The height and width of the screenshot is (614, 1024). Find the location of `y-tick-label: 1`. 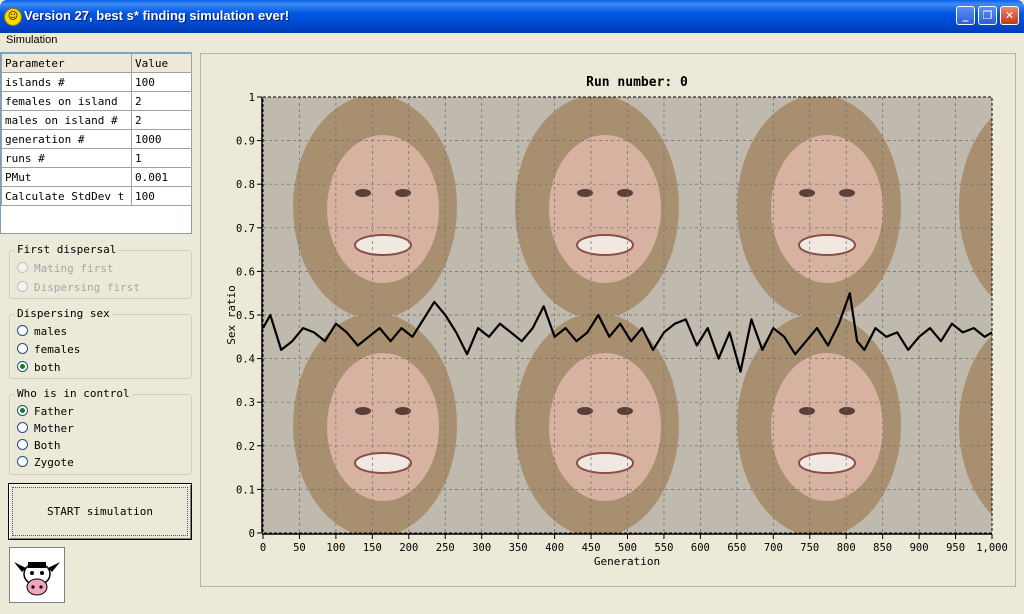

y-tick-label: 1 is located at coordinates (252, 98).